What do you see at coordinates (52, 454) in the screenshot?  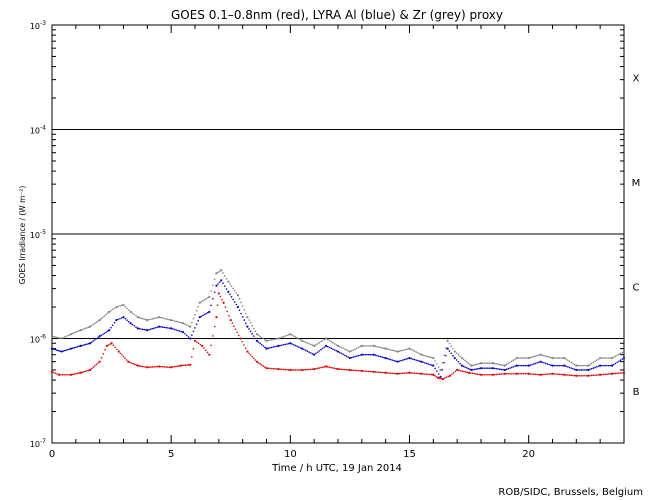 I see `x-tick-label: 0` at bounding box center [52, 454].